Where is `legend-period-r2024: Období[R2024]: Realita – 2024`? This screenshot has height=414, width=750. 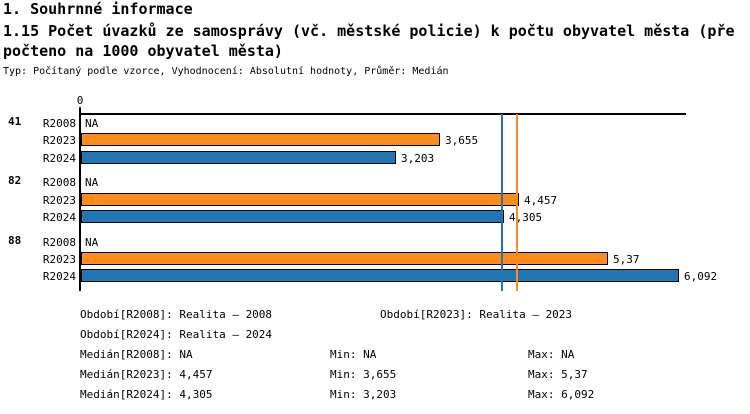
legend-period-r2024: Období[R2024]: Realita – 2024 is located at coordinates (176, 334).